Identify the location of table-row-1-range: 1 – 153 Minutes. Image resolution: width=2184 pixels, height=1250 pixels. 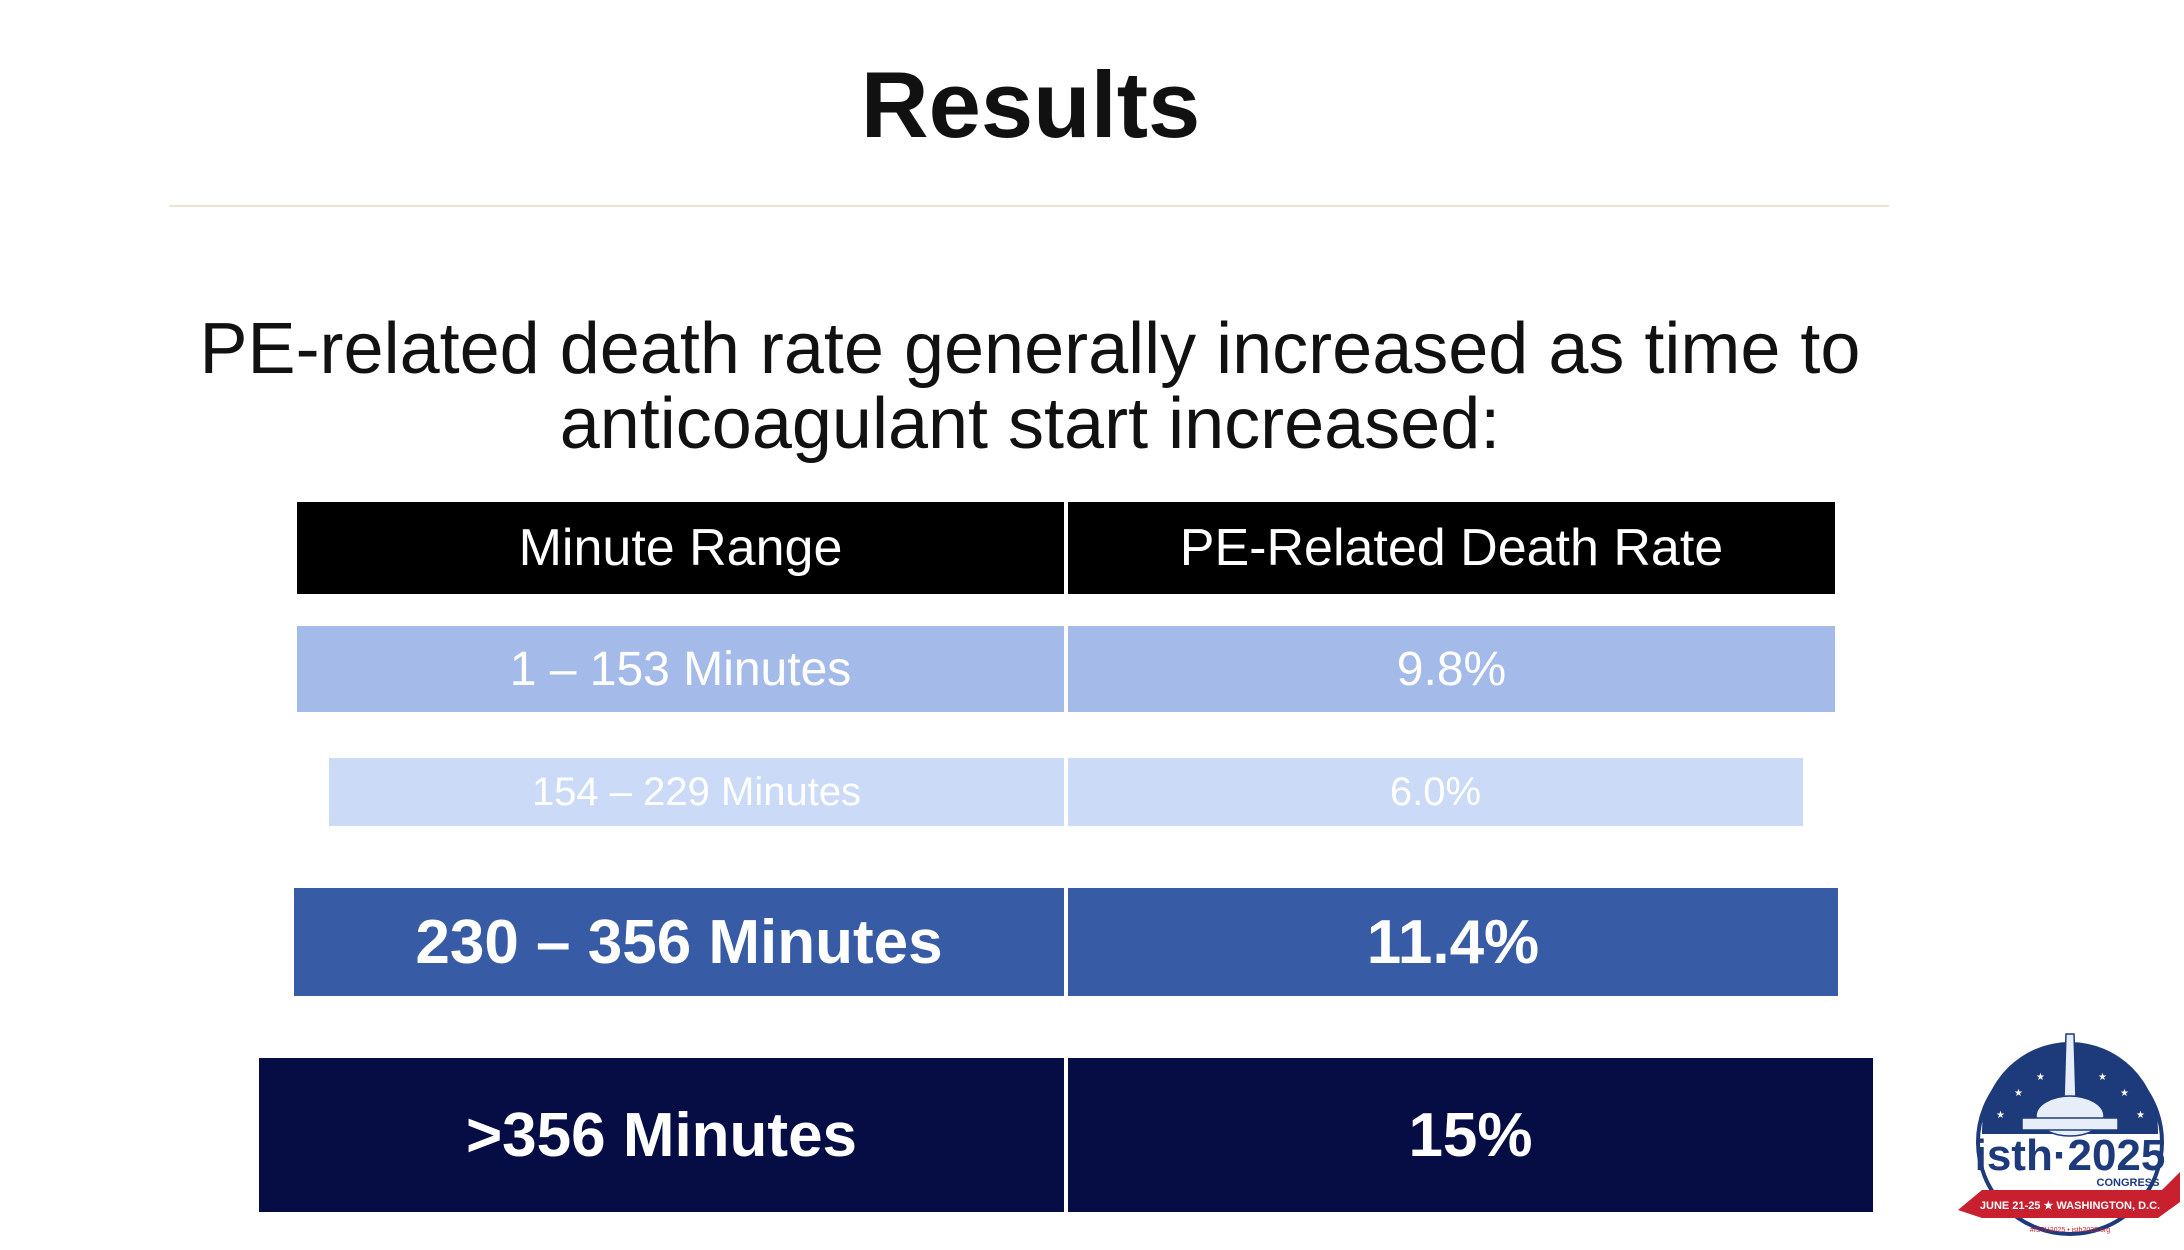
(680, 669).